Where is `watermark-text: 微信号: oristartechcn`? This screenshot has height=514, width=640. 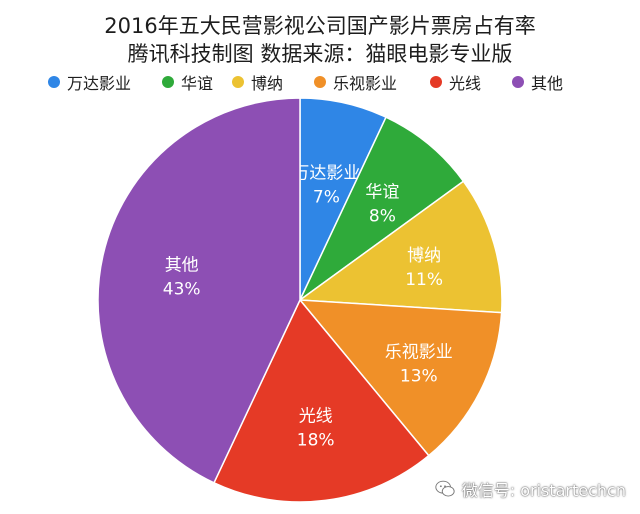
watermark-text: 微信号: oristartechcn is located at coordinates (543, 490).